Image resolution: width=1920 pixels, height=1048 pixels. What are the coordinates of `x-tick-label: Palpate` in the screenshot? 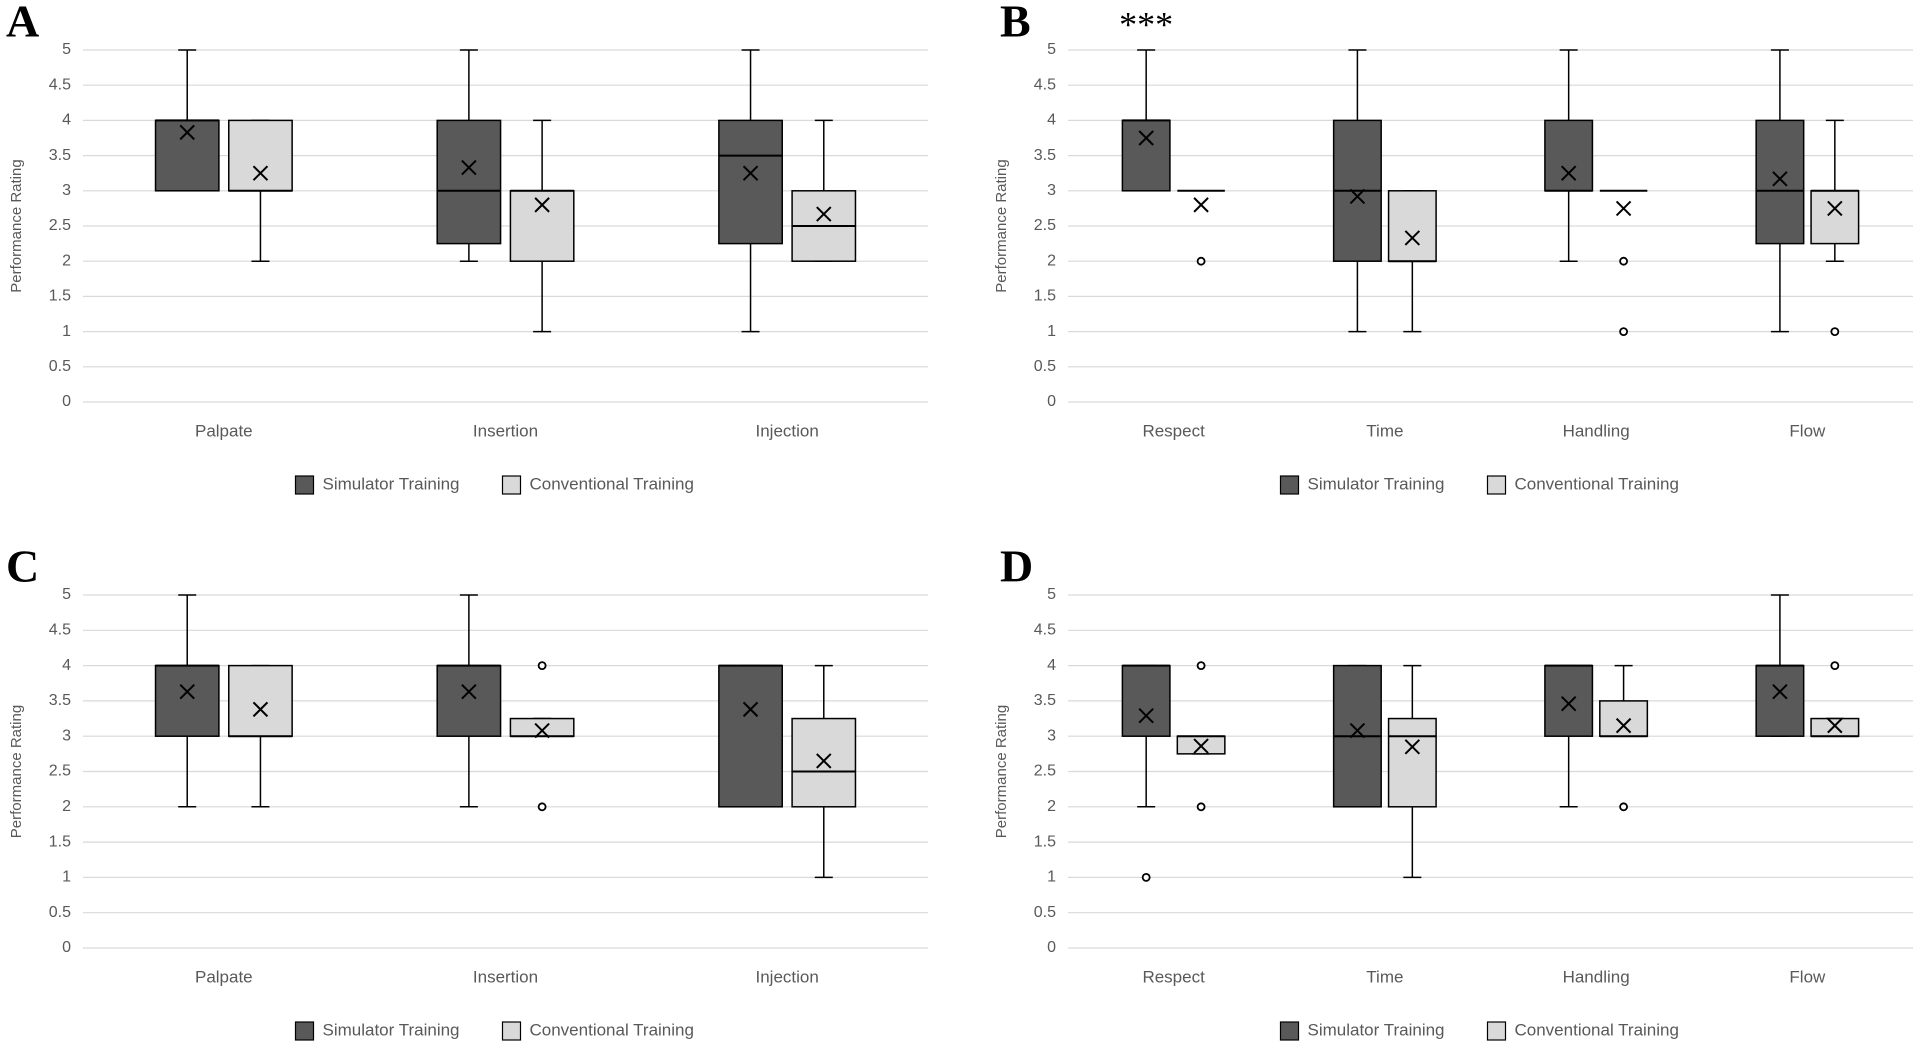 It's located at (224, 430).